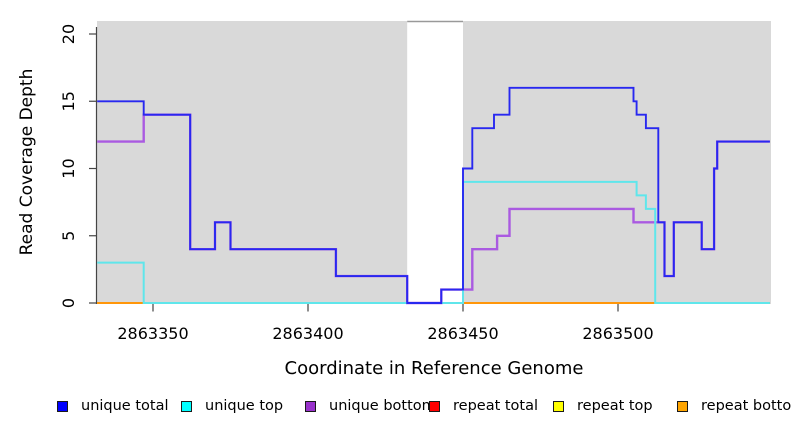 Image resolution: width=792 pixels, height=432 pixels. Describe the element at coordinates (434, 368) in the screenshot. I see `x-axis-title: Coordinate in Reference Genome` at that location.